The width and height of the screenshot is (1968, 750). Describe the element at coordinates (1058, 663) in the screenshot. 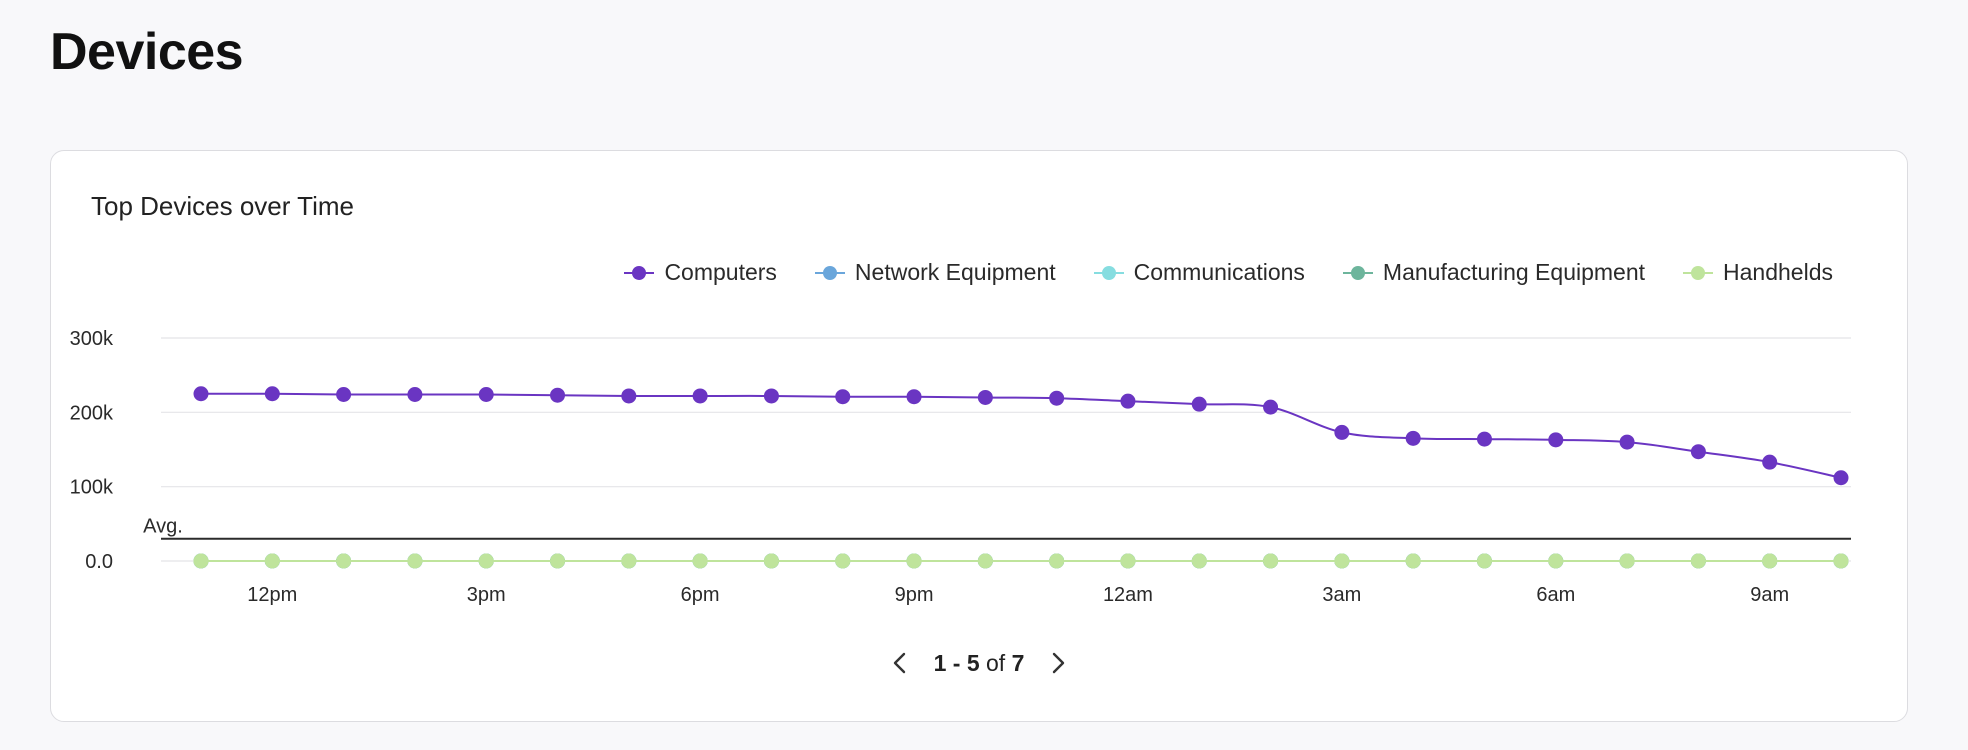

I see `chevron-right-icon` at that location.